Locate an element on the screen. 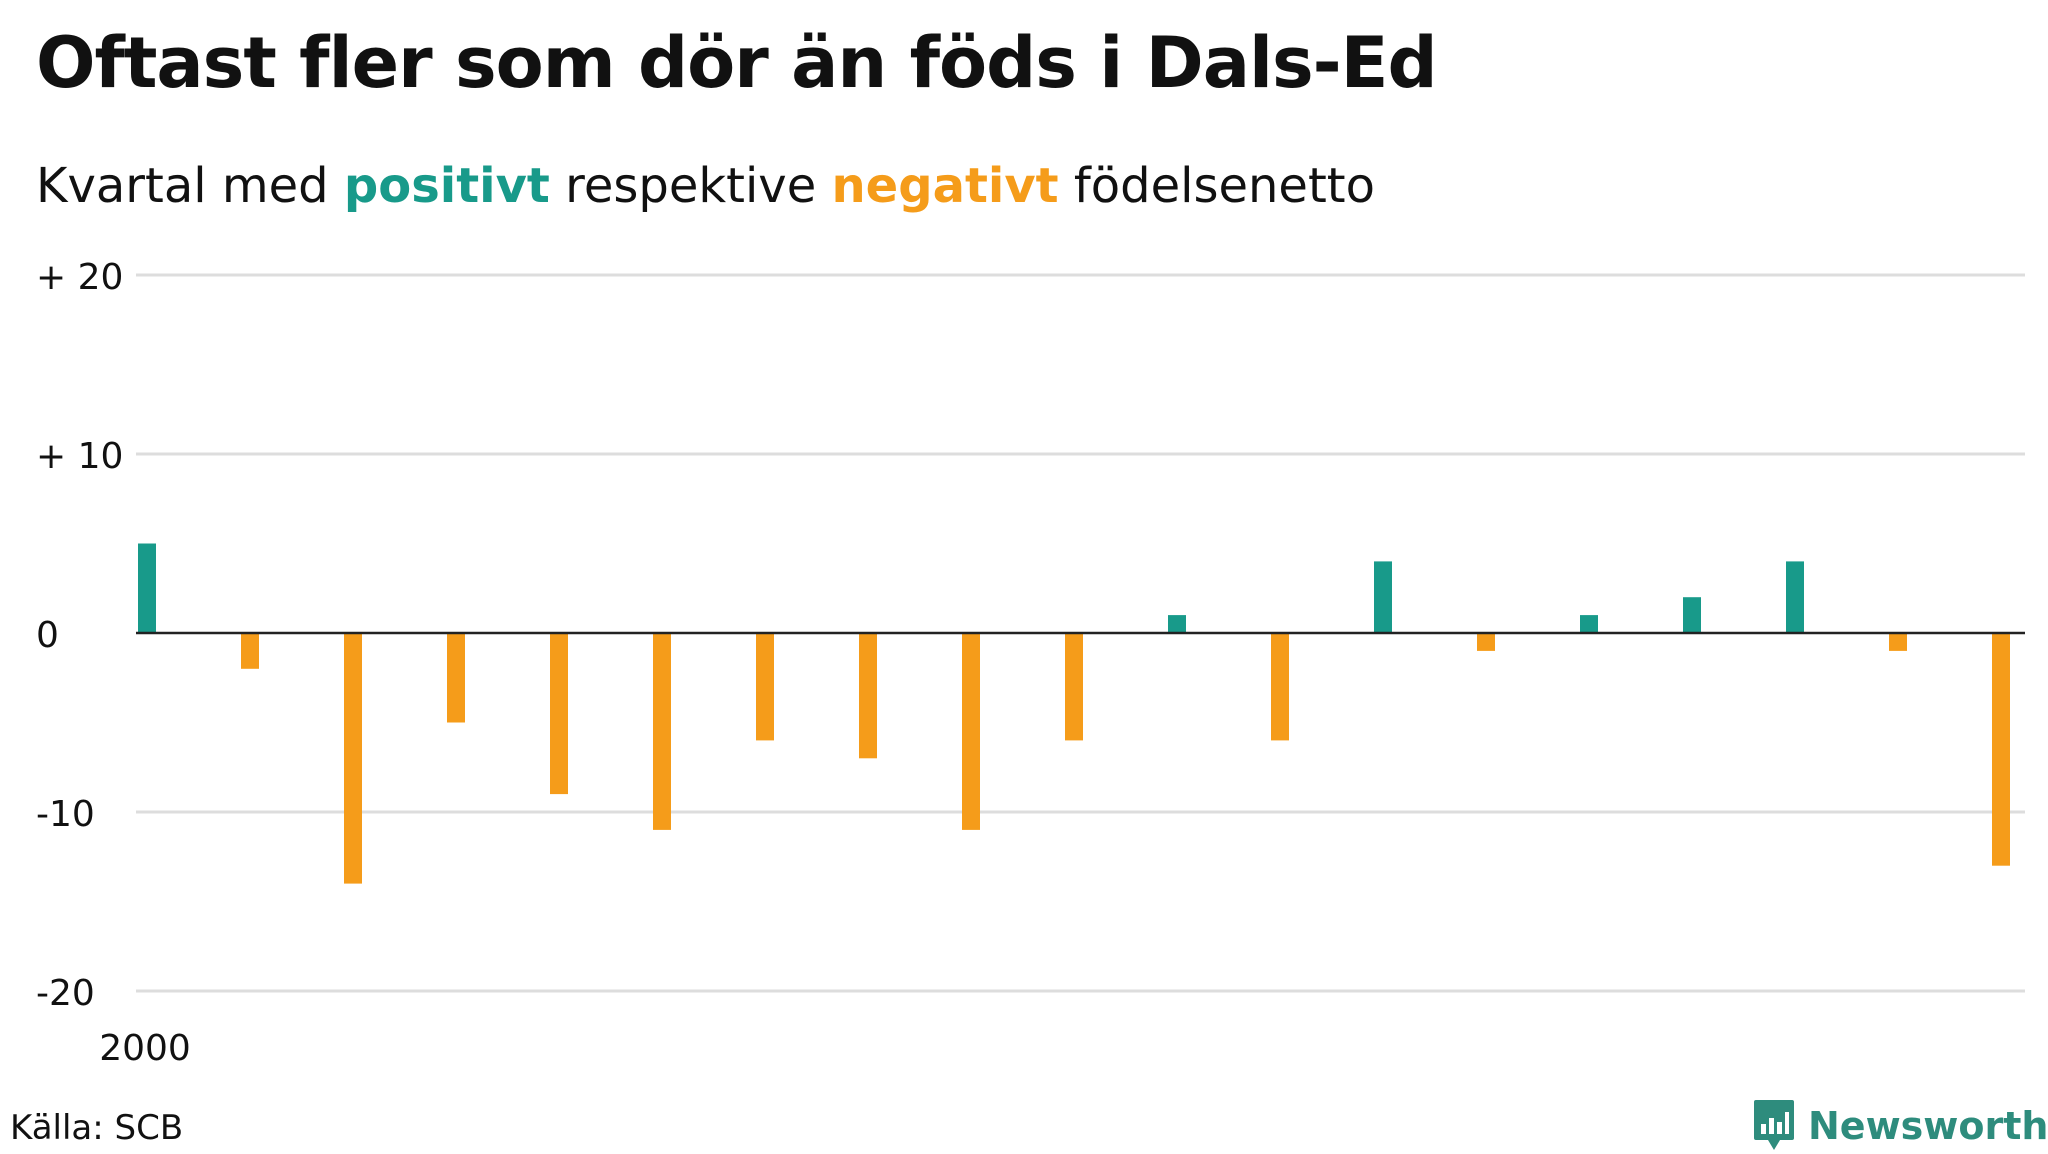  subtitle-middle: respektive is located at coordinates (690, 186).